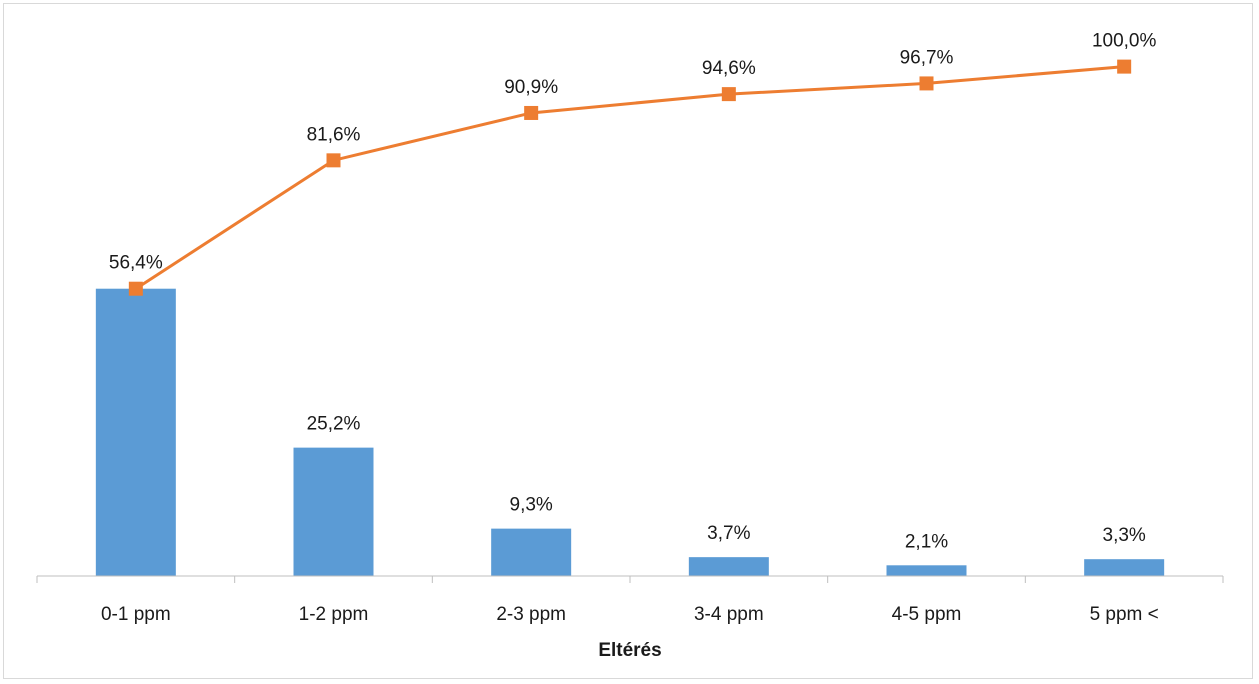  I want to click on bar-data-label: 25,2%, so click(334, 424).